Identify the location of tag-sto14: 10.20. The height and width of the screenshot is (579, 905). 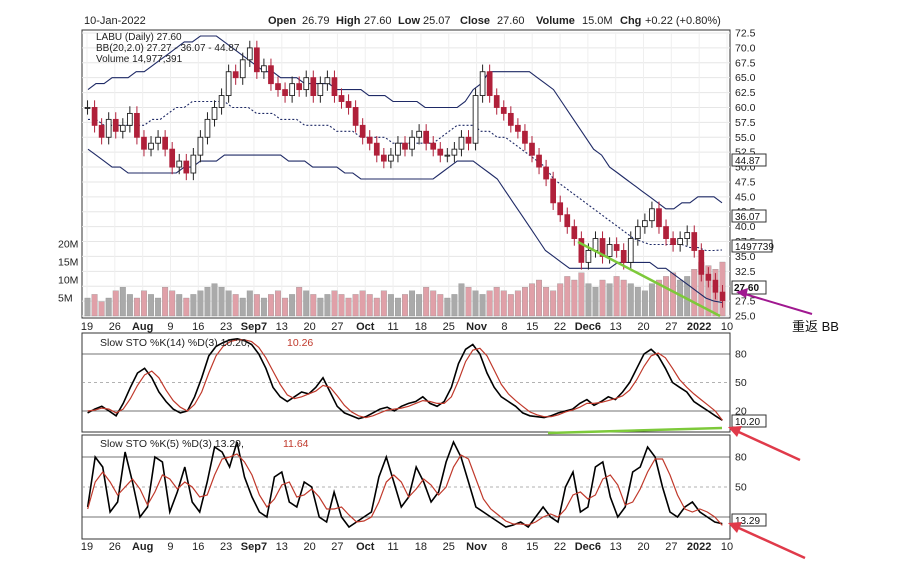
(747, 422).